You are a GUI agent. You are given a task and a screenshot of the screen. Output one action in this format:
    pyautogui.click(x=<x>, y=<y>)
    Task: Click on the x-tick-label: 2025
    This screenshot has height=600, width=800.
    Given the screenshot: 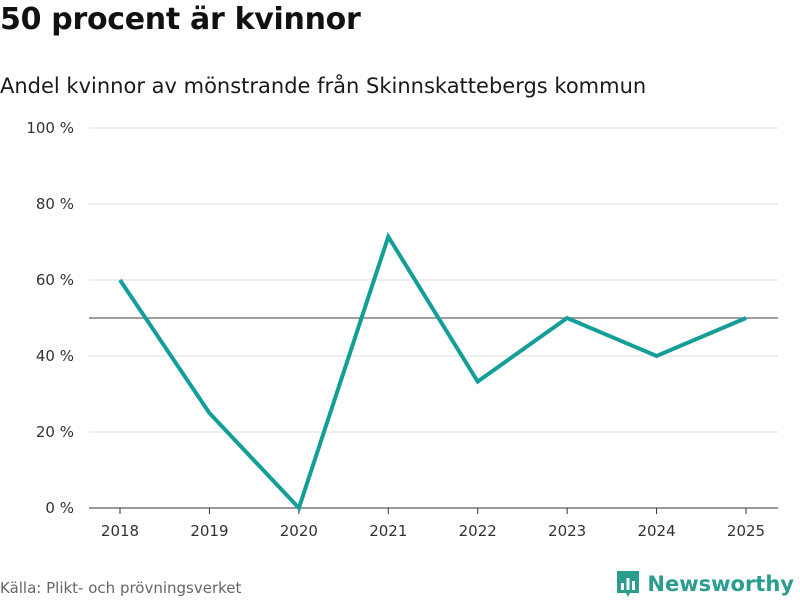 What is the action you would take?
    pyautogui.click(x=746, y=531)
    